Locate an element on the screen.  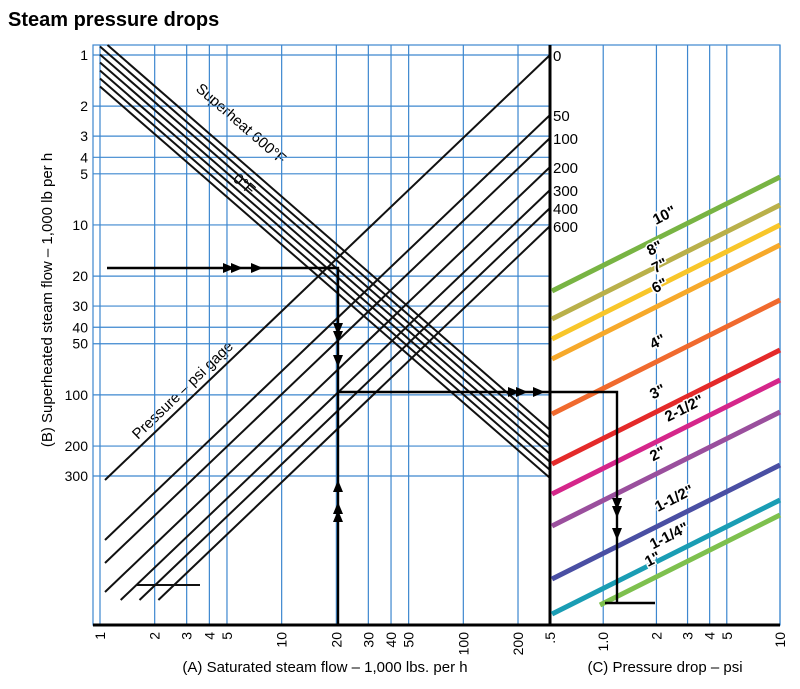
x2-tick-label: 1.0 is located at coordinates (603, 642).